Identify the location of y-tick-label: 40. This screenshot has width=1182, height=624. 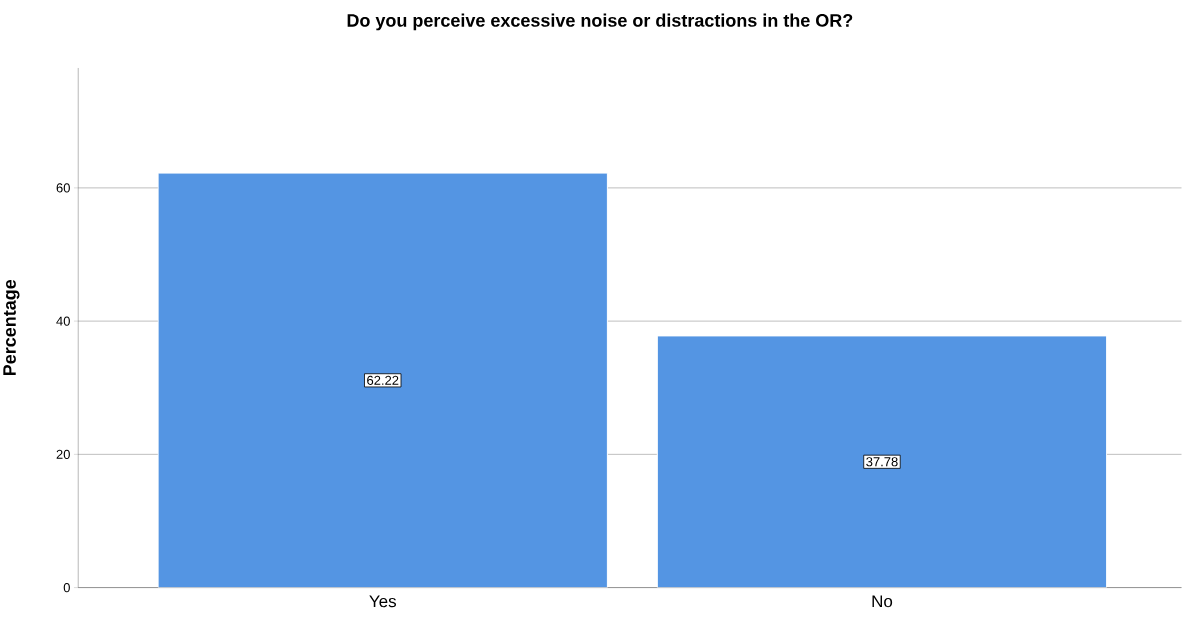
(63, 321).